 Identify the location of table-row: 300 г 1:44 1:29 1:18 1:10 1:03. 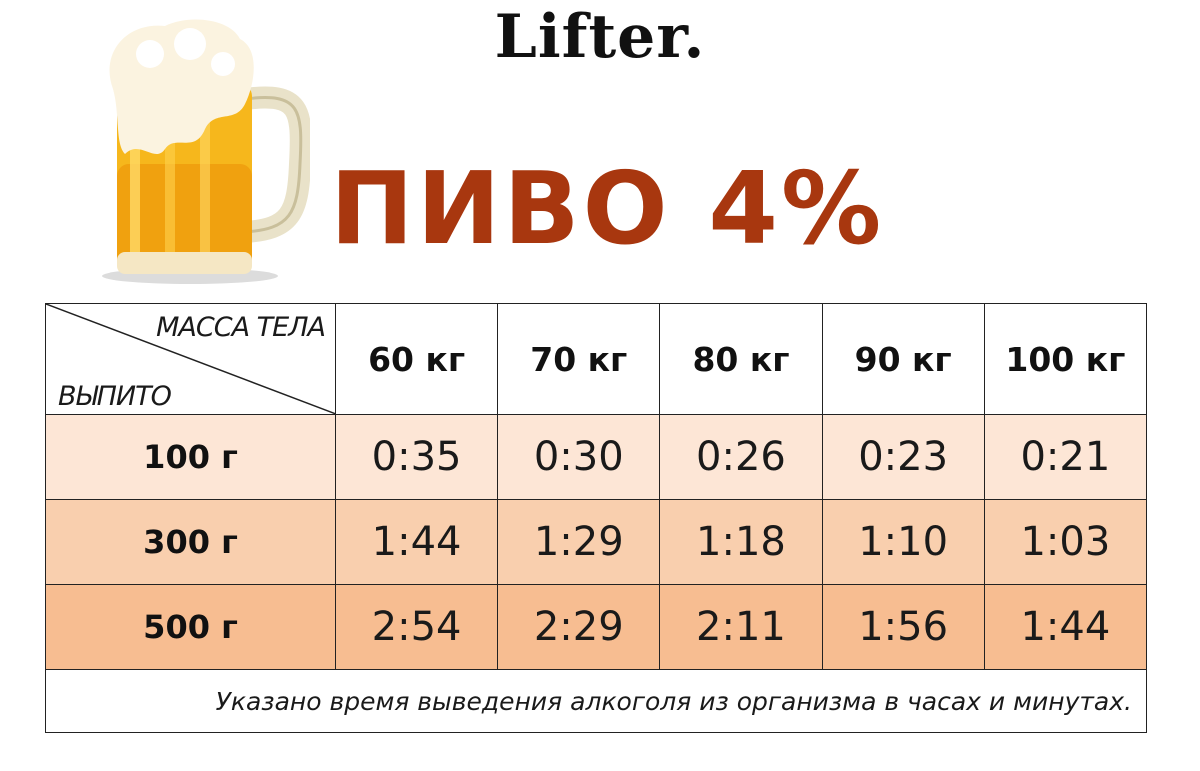
(596, 542).